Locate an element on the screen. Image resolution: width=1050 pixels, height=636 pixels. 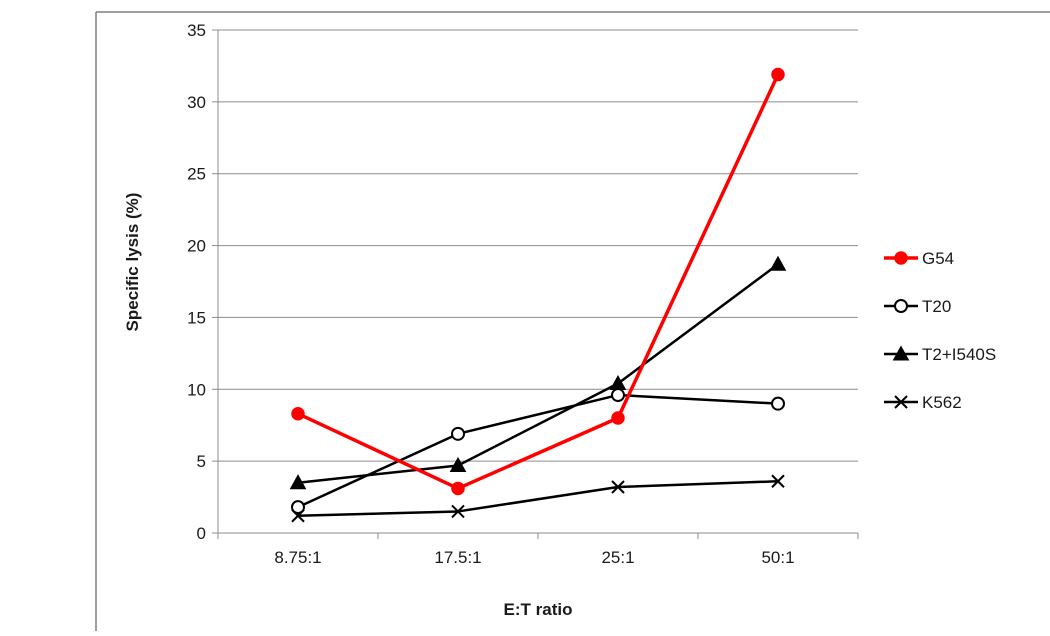
y-tick-labels: 0 5 10 15 20 25 30 35 is located at coordinates (196, 282).